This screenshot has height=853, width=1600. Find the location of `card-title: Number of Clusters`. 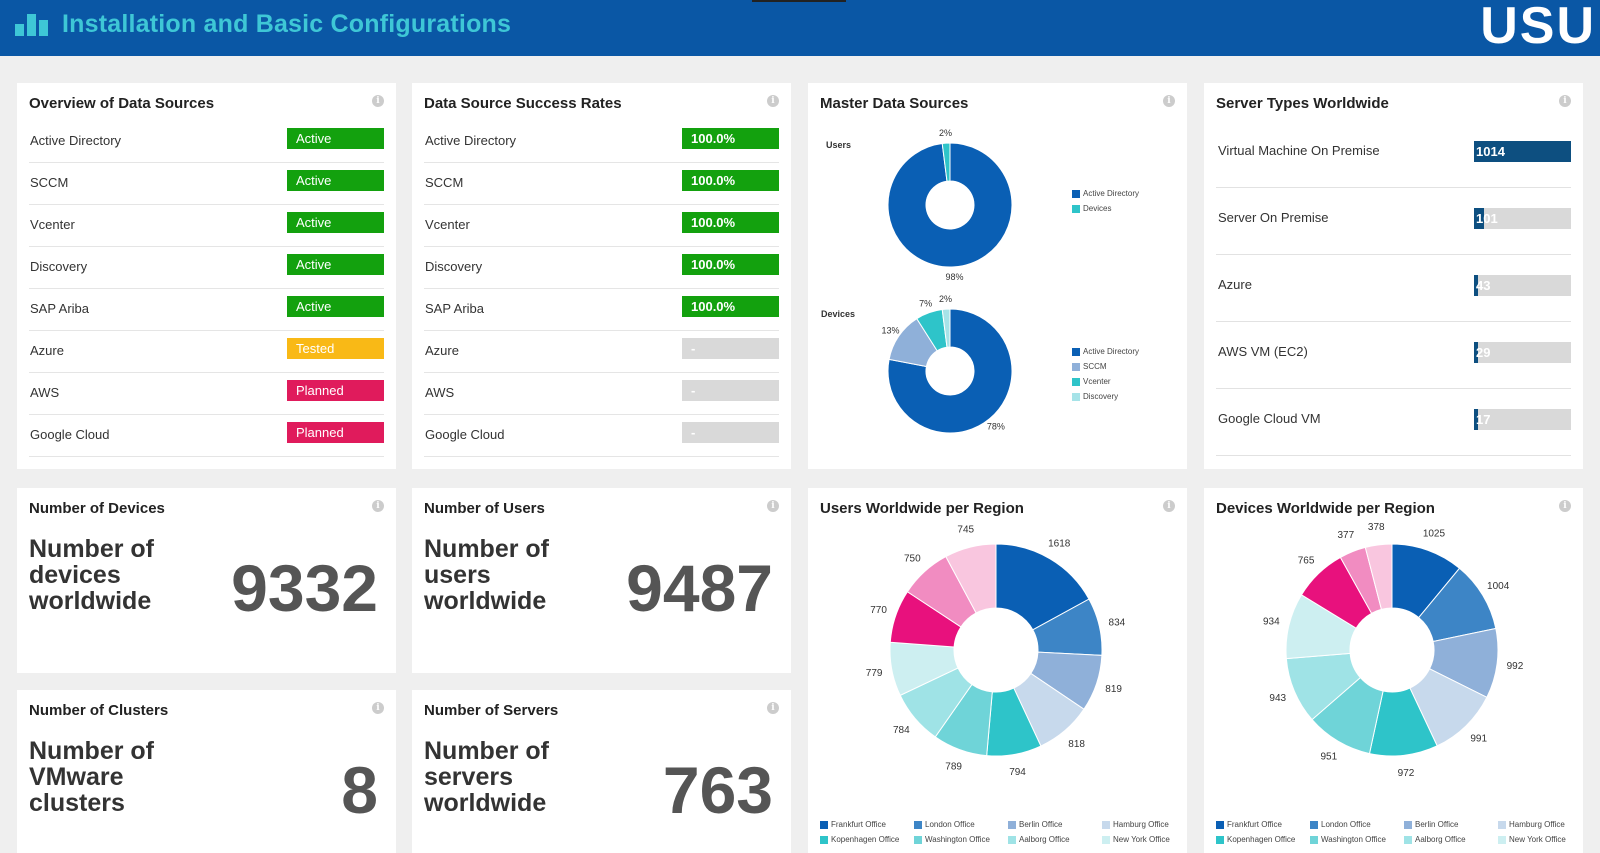

card-title: Number of Clusters is located at coordinates (99, 710).